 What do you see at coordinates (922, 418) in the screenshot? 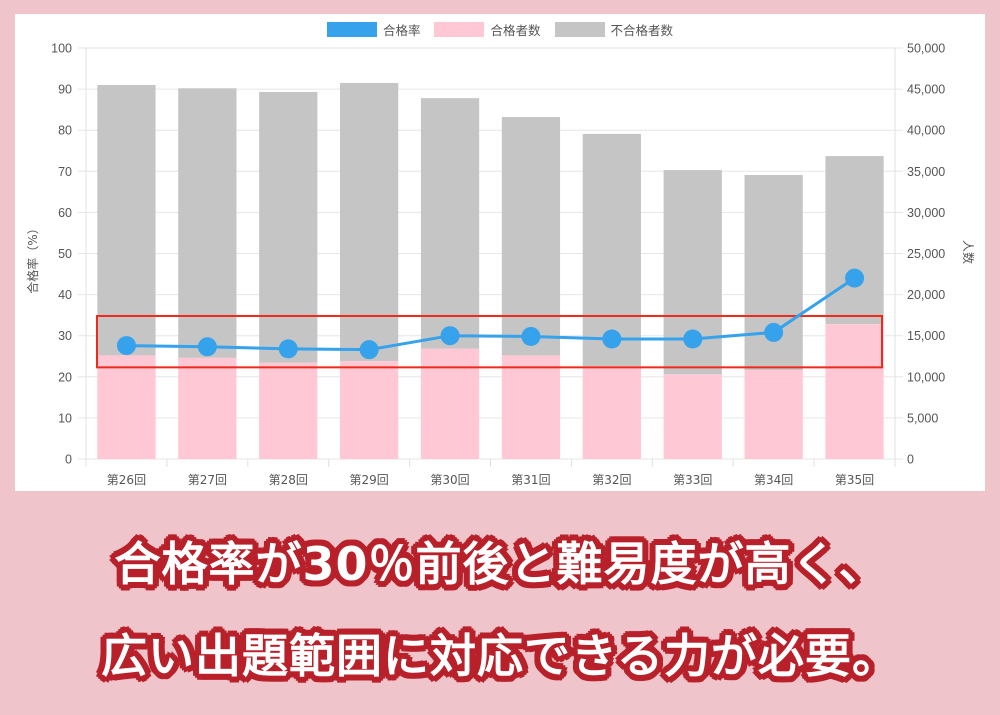
I see `right-tick-label: 5,000` at bounding box center [922, 418].